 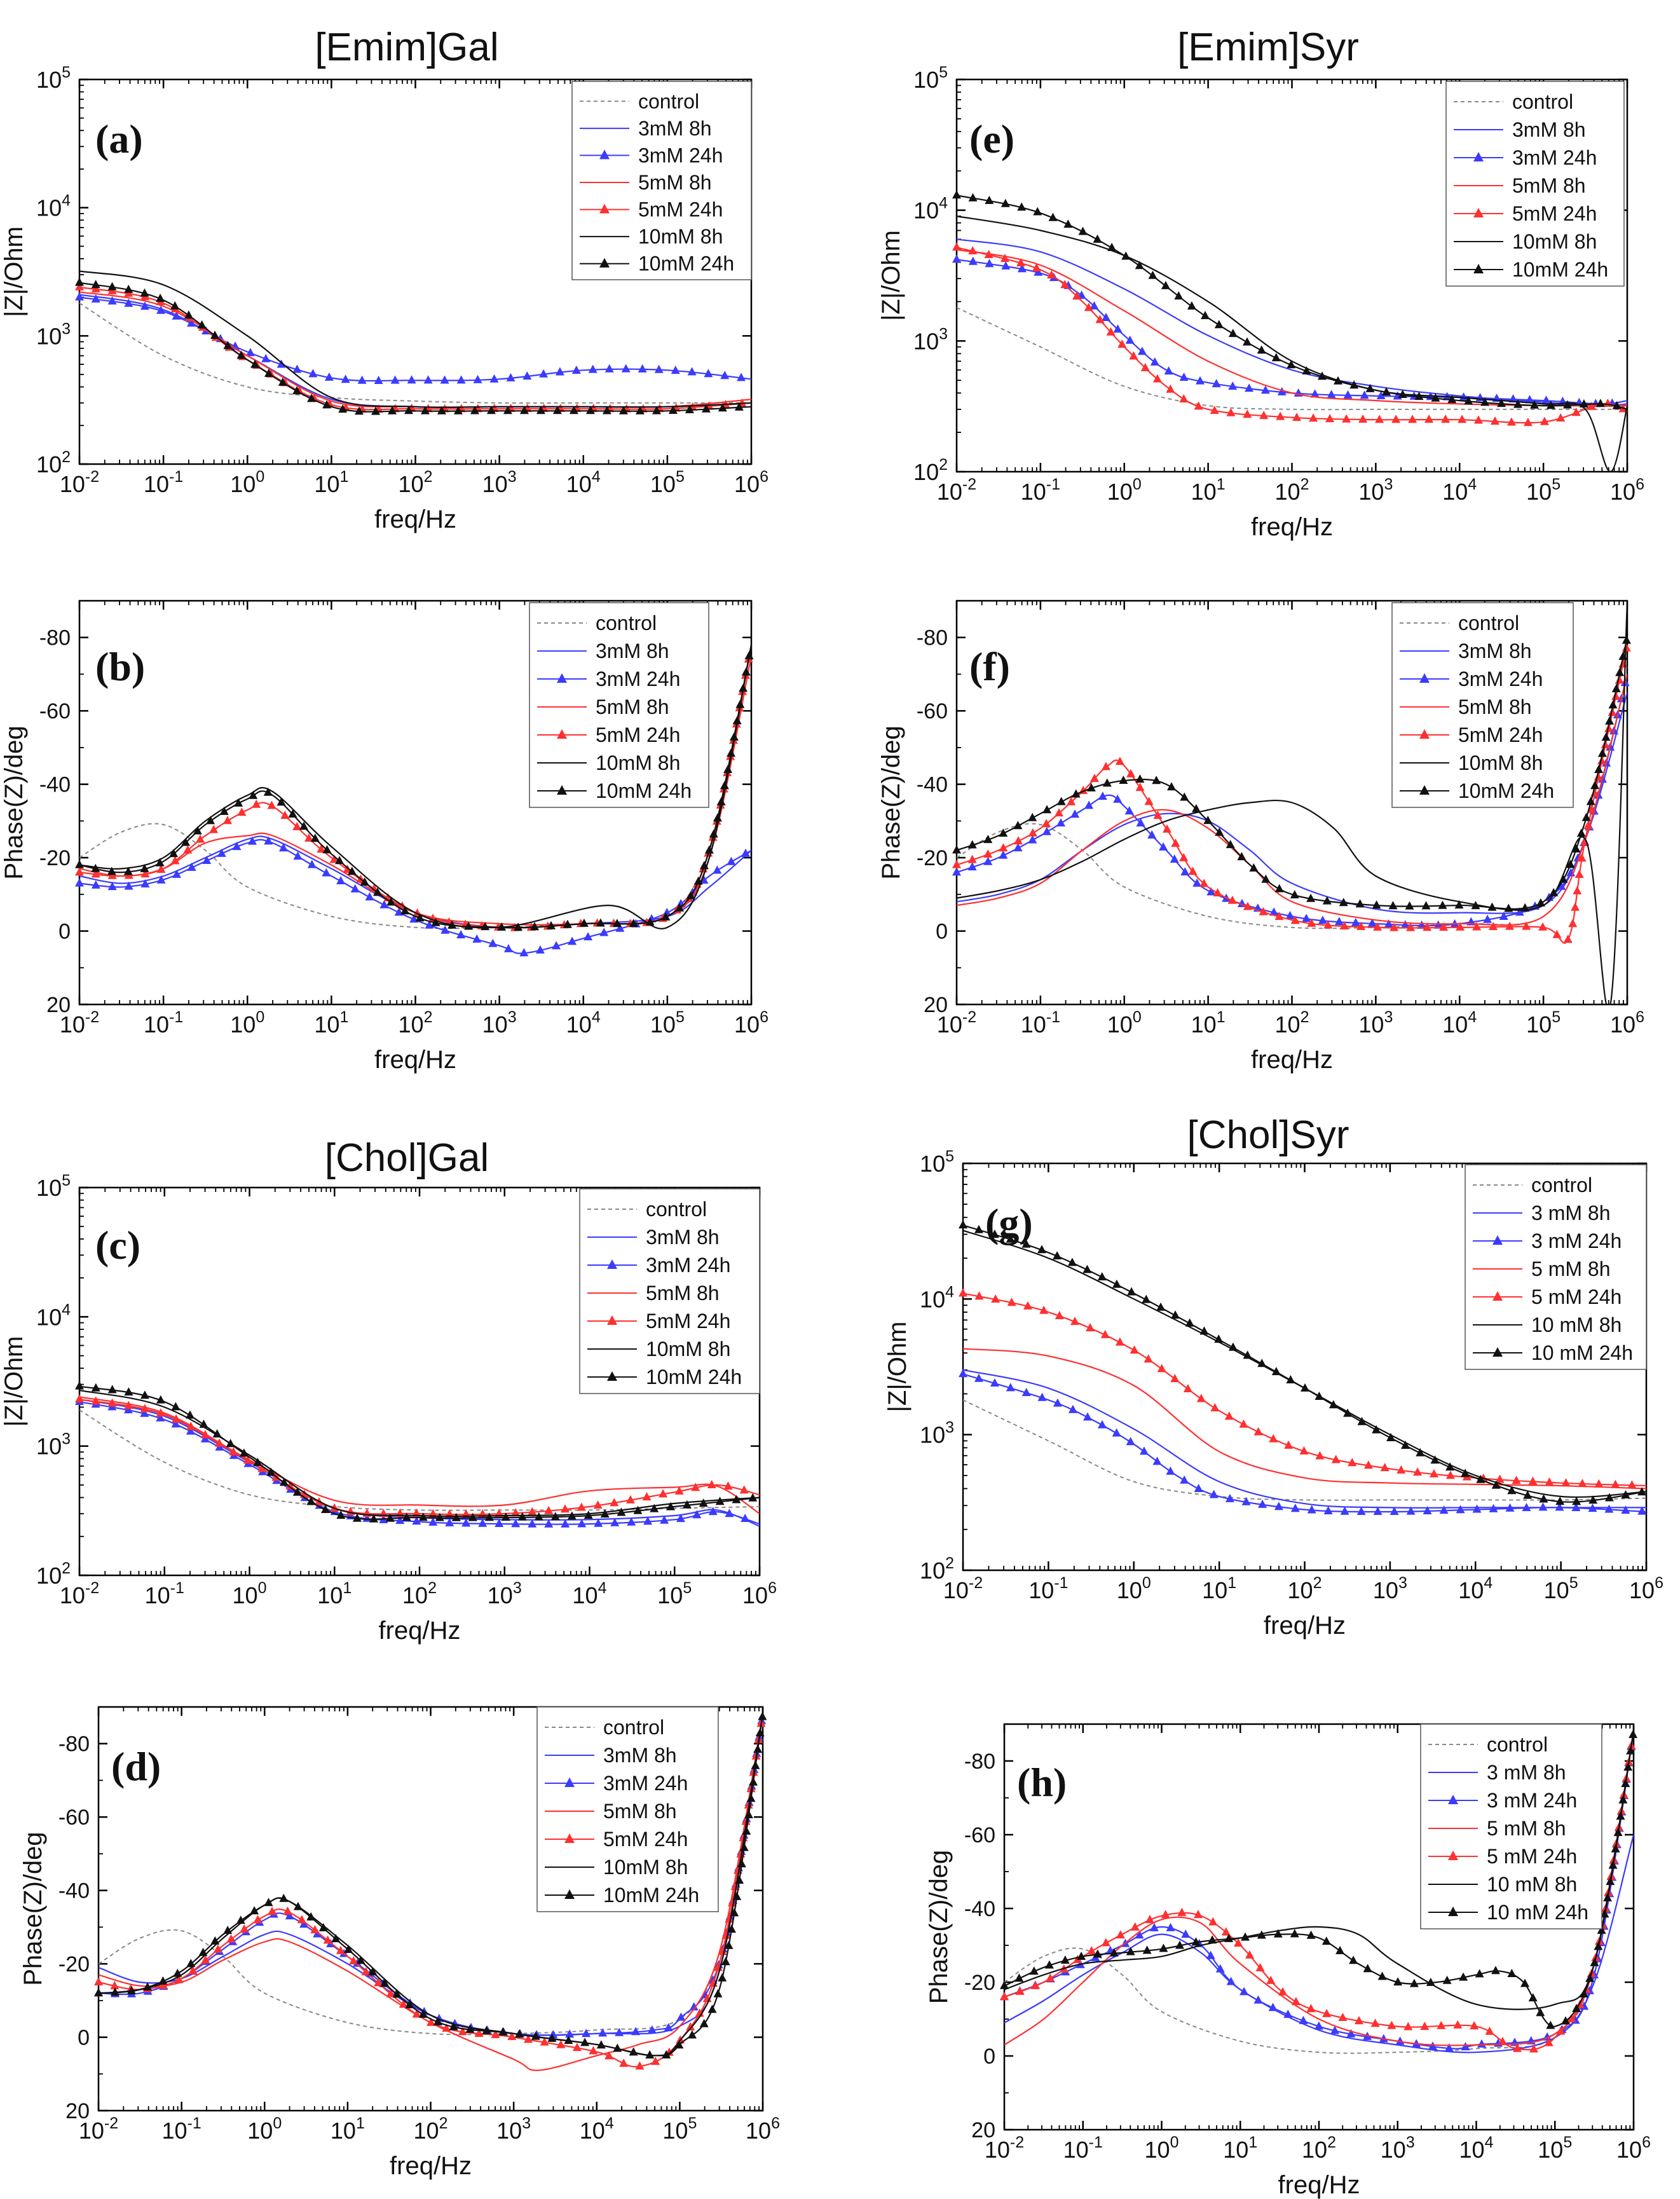 What do you see at coordinates (74, 1818) in the screenshot?
I see `y-tick-label: -60` at bounding box center [74, 1818].